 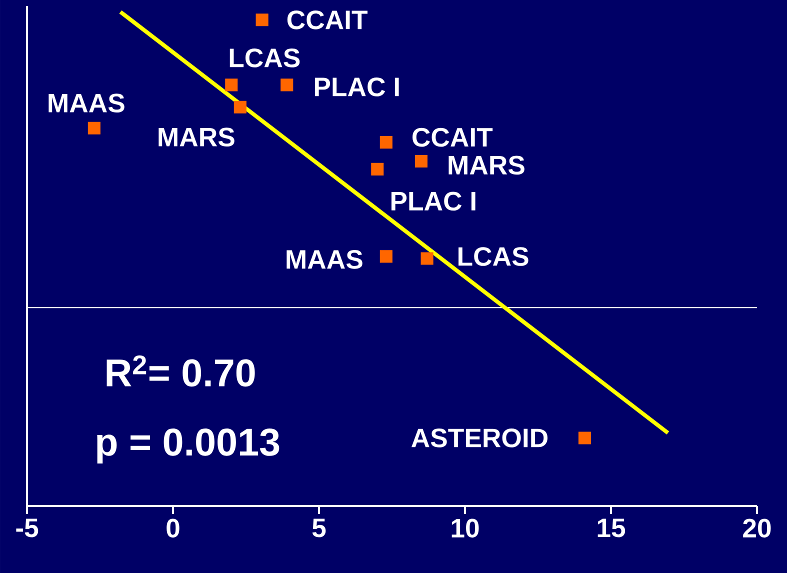 I want to click on x-tick-label: 0, so click(x=173, y=528).